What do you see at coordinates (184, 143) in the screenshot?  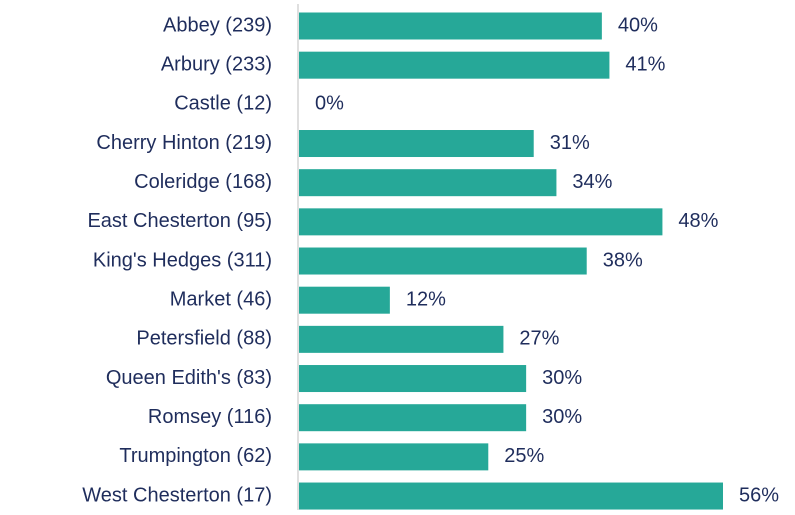 I see `y-tick-label: Cherry Hinton (219)` at bounding box center [184, 143].